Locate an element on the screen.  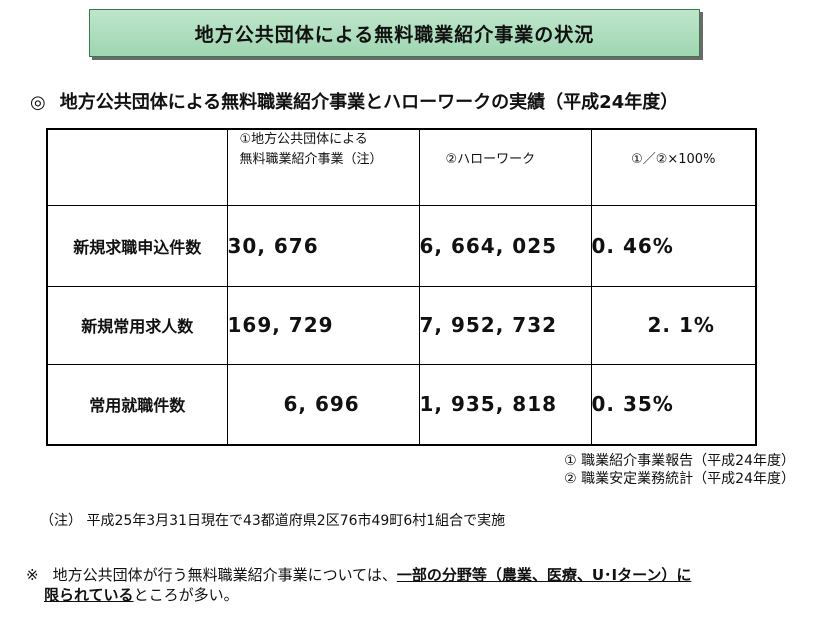
footnote: （注） 平成25年3月31日現在で43都道府県2区76市49町6村1組合で実施 is located at coordinates (273, 521).